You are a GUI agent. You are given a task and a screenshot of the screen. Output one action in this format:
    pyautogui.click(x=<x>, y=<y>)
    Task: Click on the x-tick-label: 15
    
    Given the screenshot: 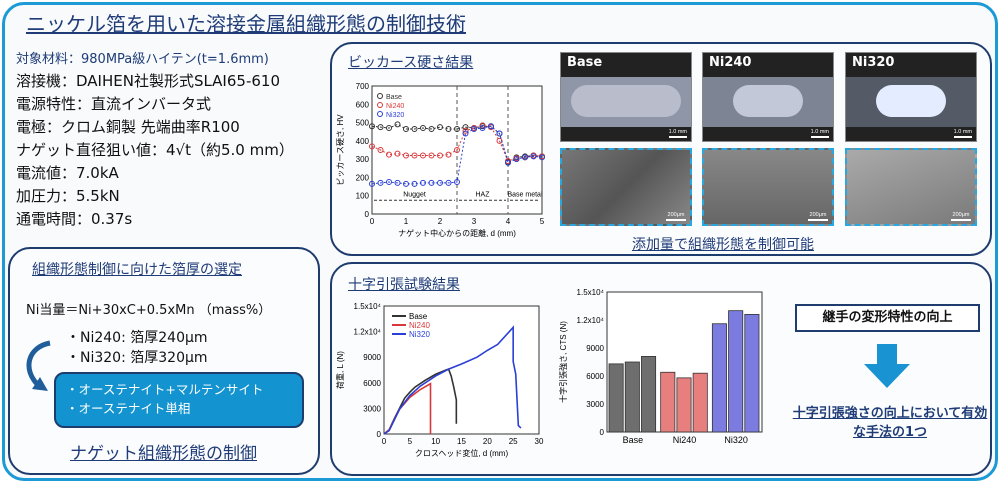 What is the action you would take?
    pyautogui.click(x=461, y=441)
    